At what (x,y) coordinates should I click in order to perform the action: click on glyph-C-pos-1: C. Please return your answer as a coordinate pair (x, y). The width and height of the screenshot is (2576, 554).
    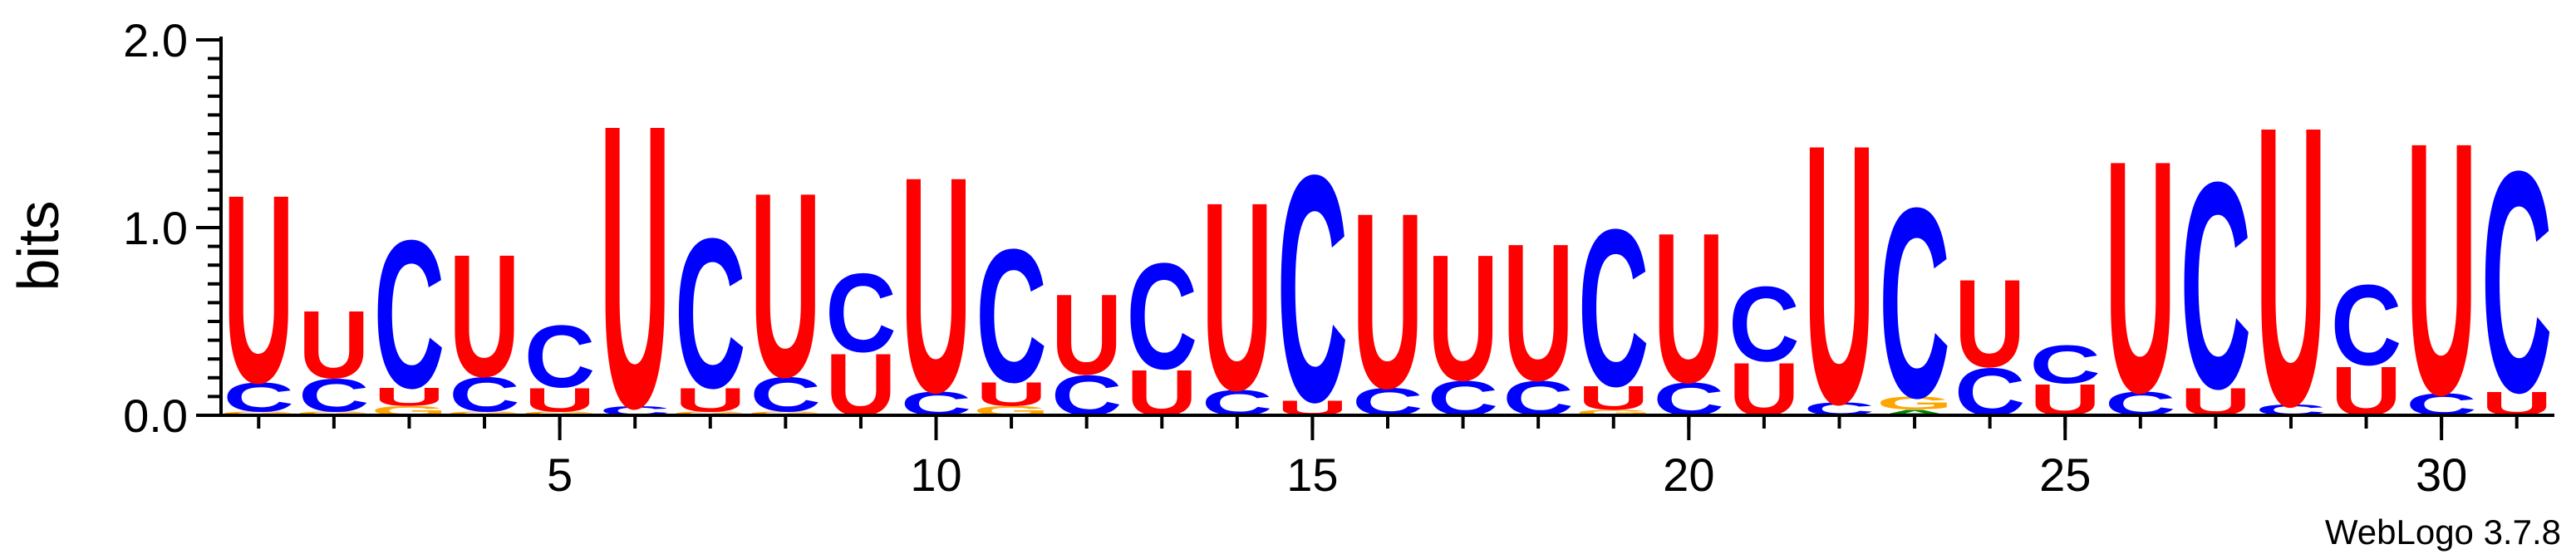
    Looking at the image, I should click on (259, 398).